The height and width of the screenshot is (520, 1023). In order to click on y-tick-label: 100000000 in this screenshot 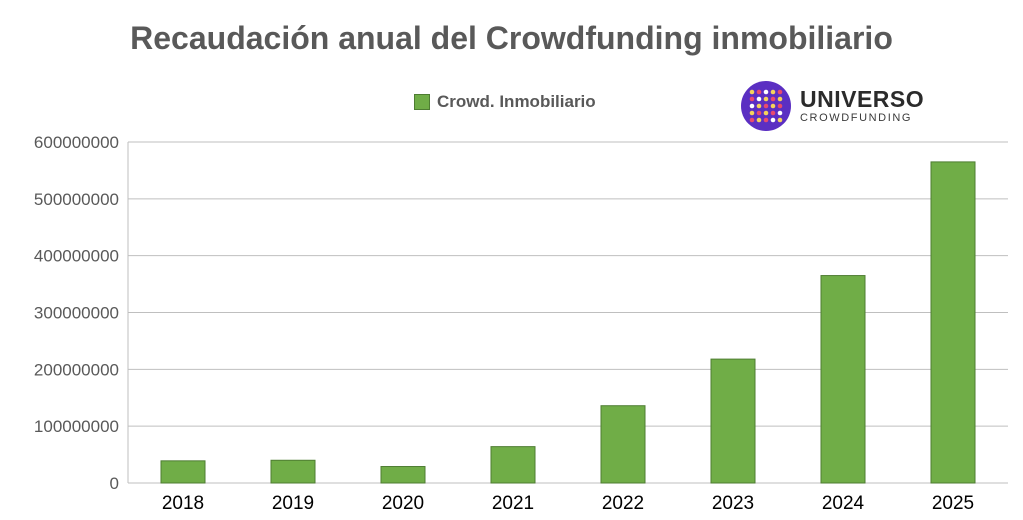, I will do `click(76, 426)`.